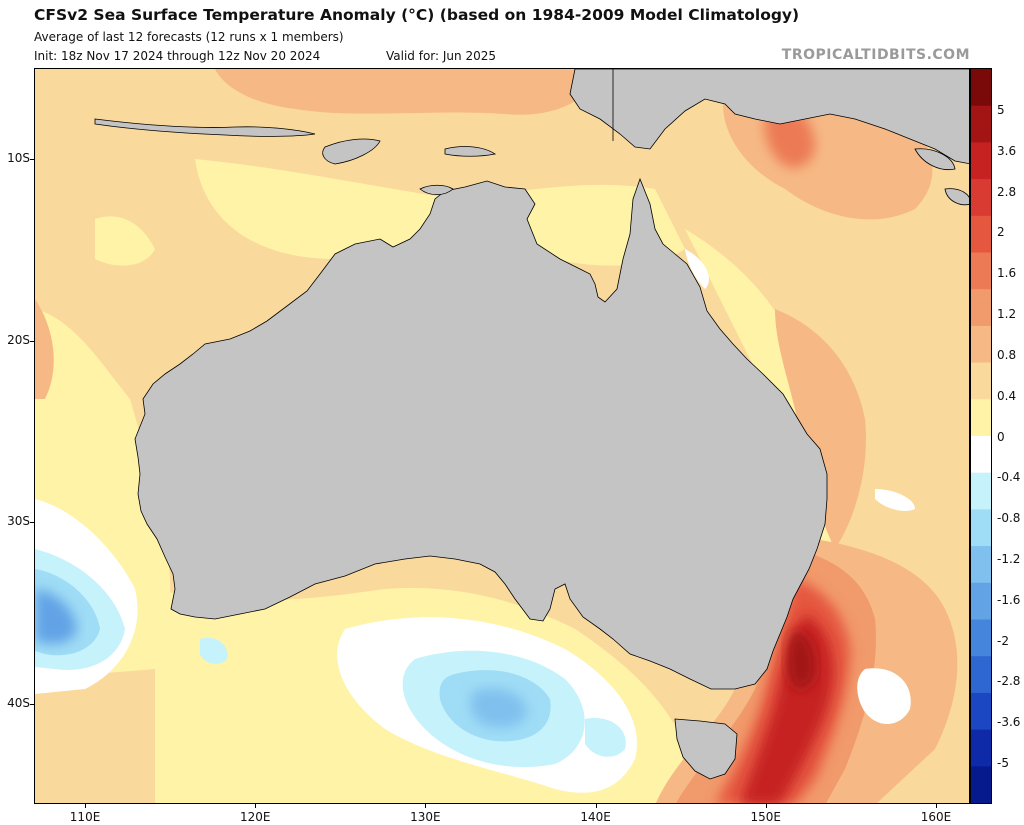 This screenshot has width=1024, height=825. What do you see at coordinates (935, 159) in the screenshot?
I see `land-islands-ne` at bounding box center [935, 159].